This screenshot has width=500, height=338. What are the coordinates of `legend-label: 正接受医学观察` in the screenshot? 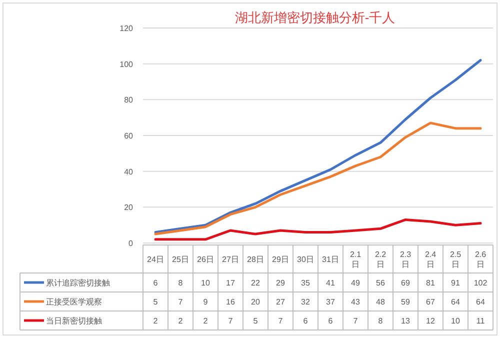 It's located at (74, 302).